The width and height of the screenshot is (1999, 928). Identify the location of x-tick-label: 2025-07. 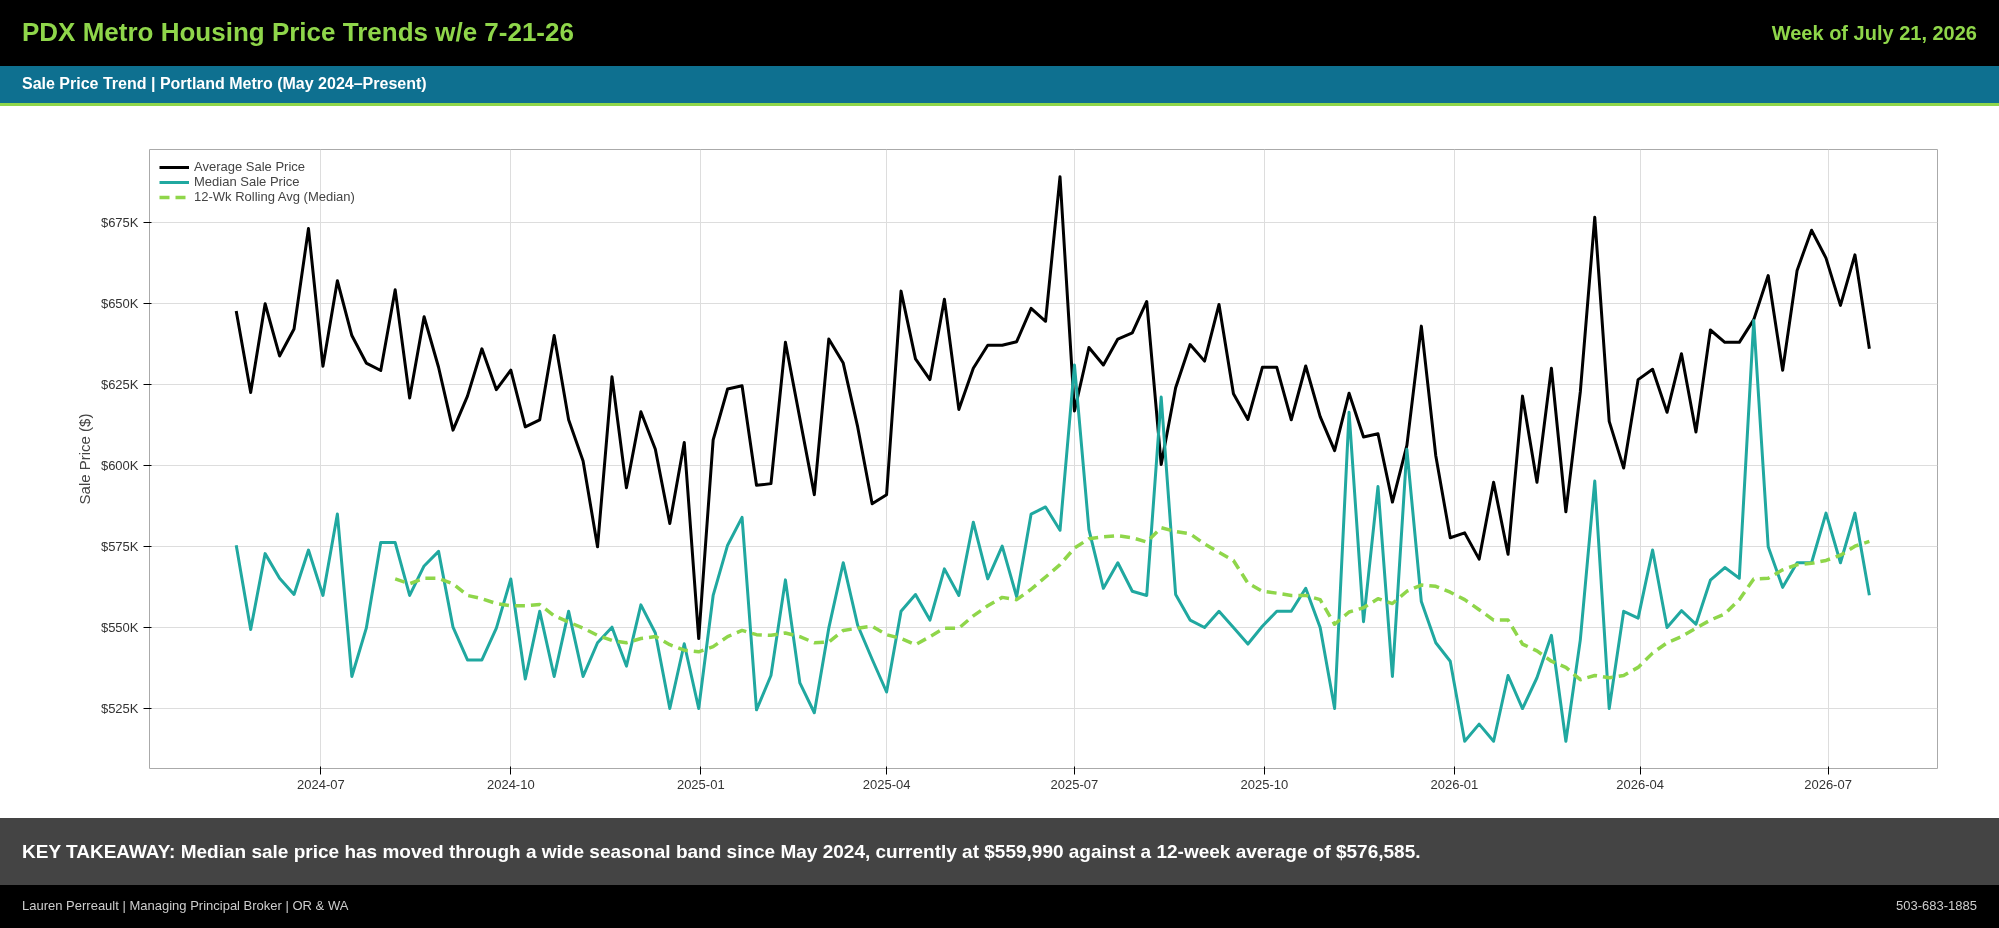
(1074, 784).